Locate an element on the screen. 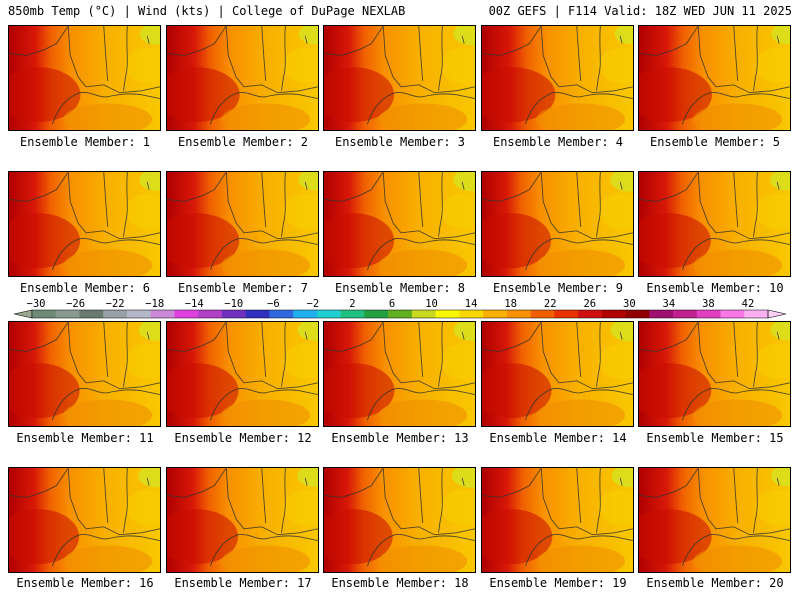  colorbar-tick-label: −2 is located at coordinates (313, 304).